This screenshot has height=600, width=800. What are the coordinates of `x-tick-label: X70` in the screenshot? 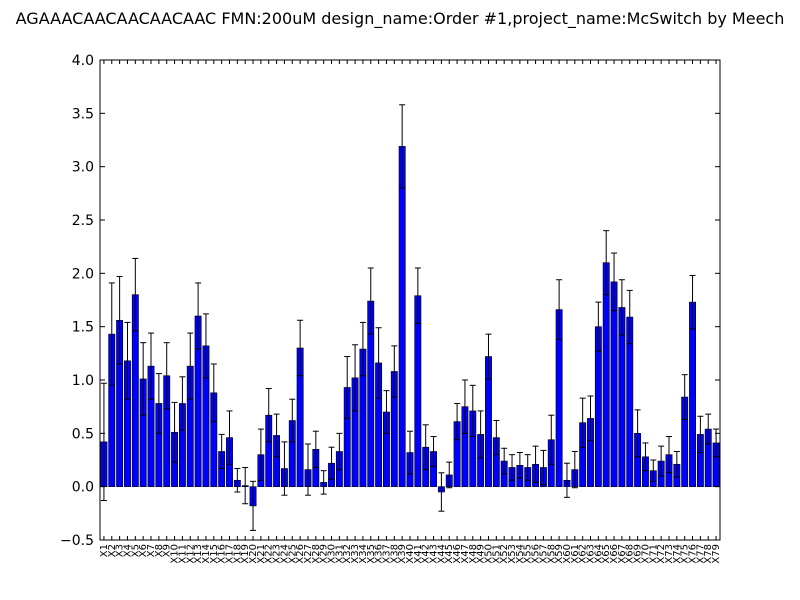 It's located at (645, 554).